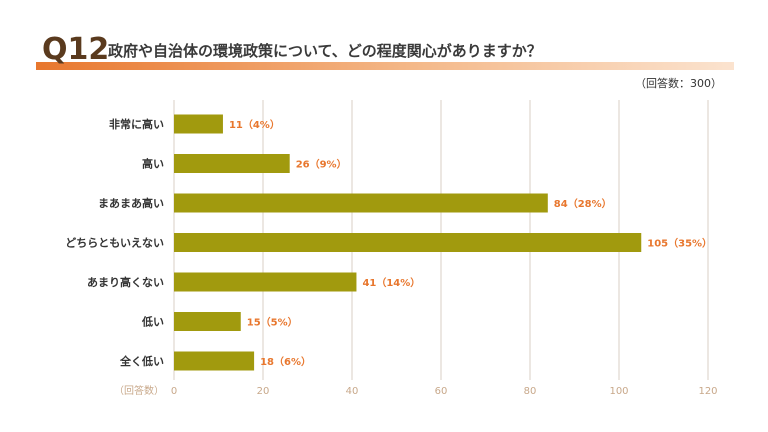  What do you see at coordinates (707, 391) in the screenshot?
I see `tick-label-120: 120` at bounding box center [707, 391].